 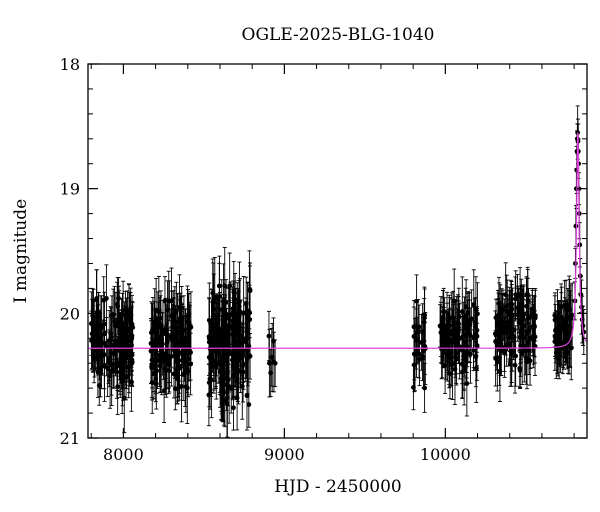 I want to click on x-tick-label: 9000, so click(x=284, y=454).